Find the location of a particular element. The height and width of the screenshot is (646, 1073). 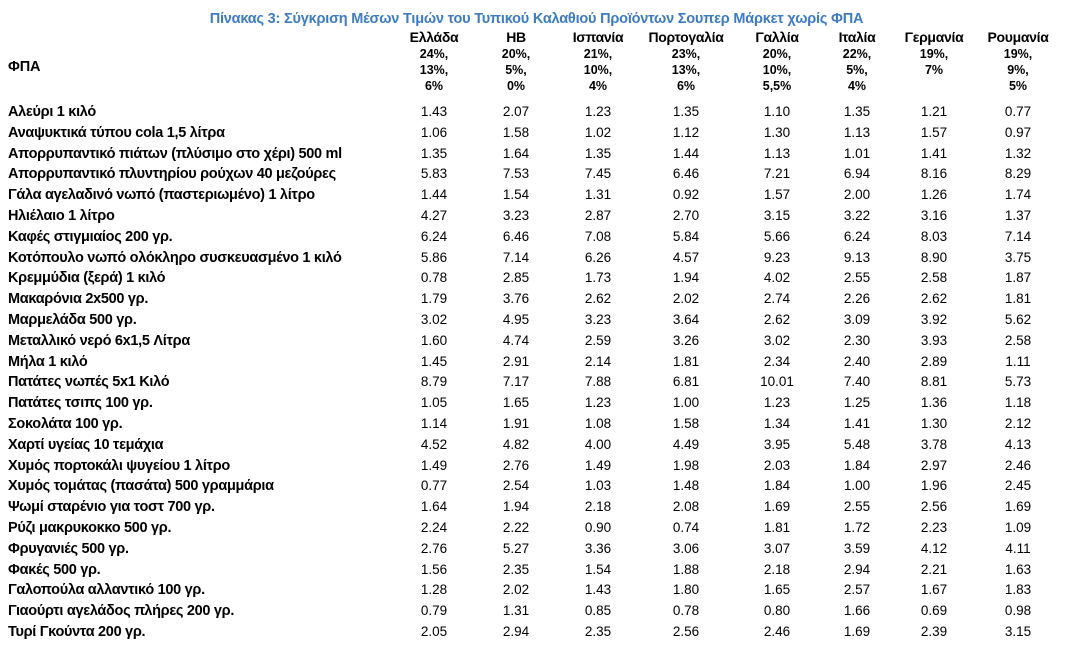

price-cell: 7.14 is located at coordinates (1018, 236).